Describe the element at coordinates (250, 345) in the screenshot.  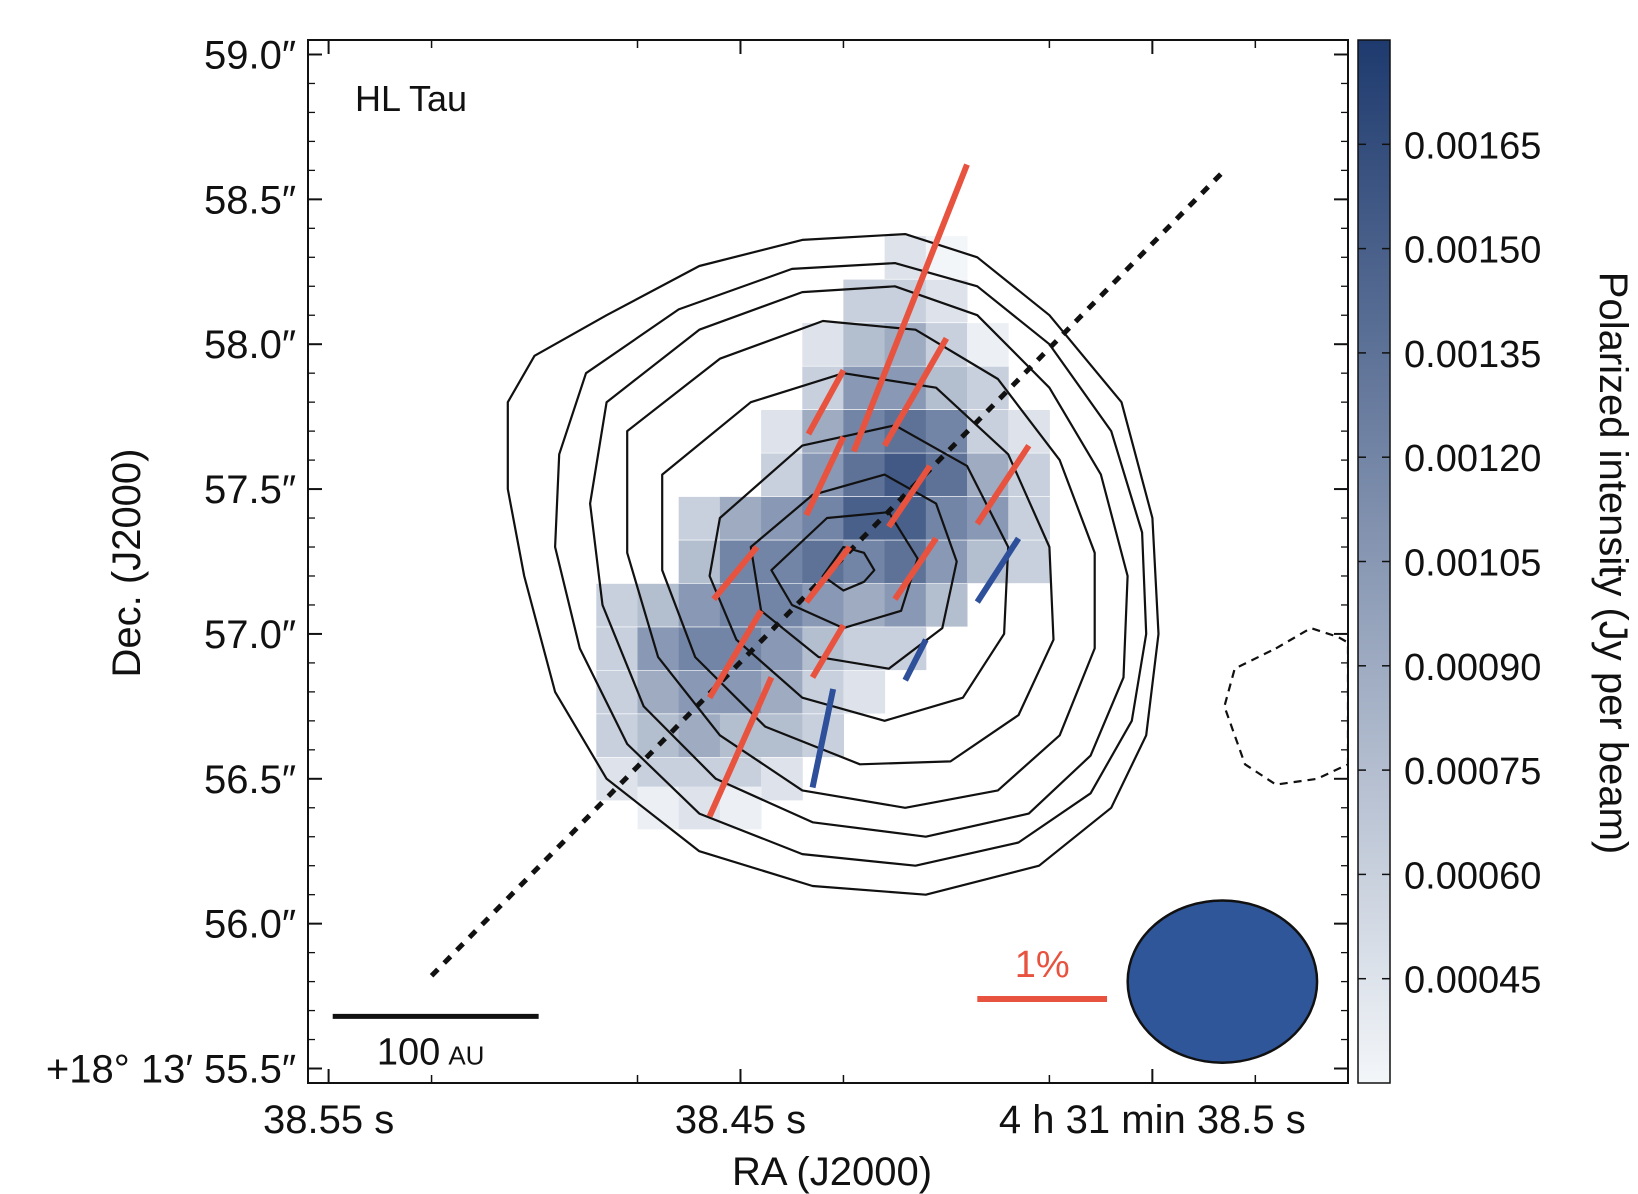
I see `y-tick-label: 58.0″` at that location.